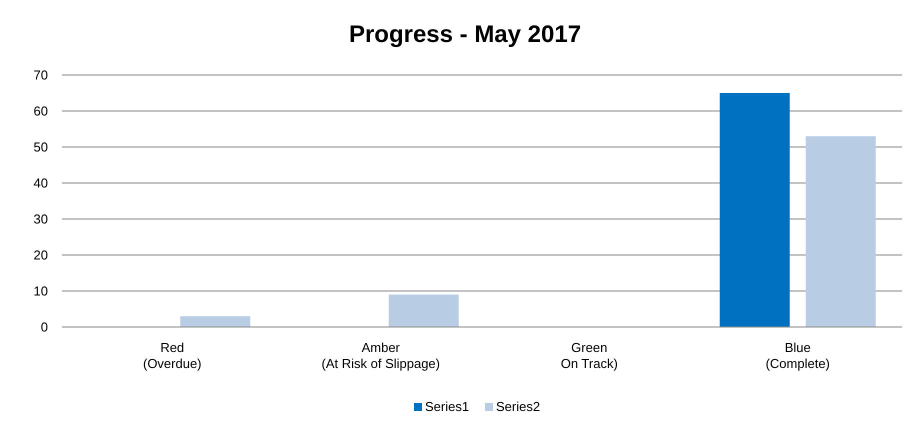 Image resolution: width=906 pixels, height=426 pixels. What do you see at coordinates (41, 219) in the screenshot?
I see `y-tick-label: 30` at bounding box center [41, 219].